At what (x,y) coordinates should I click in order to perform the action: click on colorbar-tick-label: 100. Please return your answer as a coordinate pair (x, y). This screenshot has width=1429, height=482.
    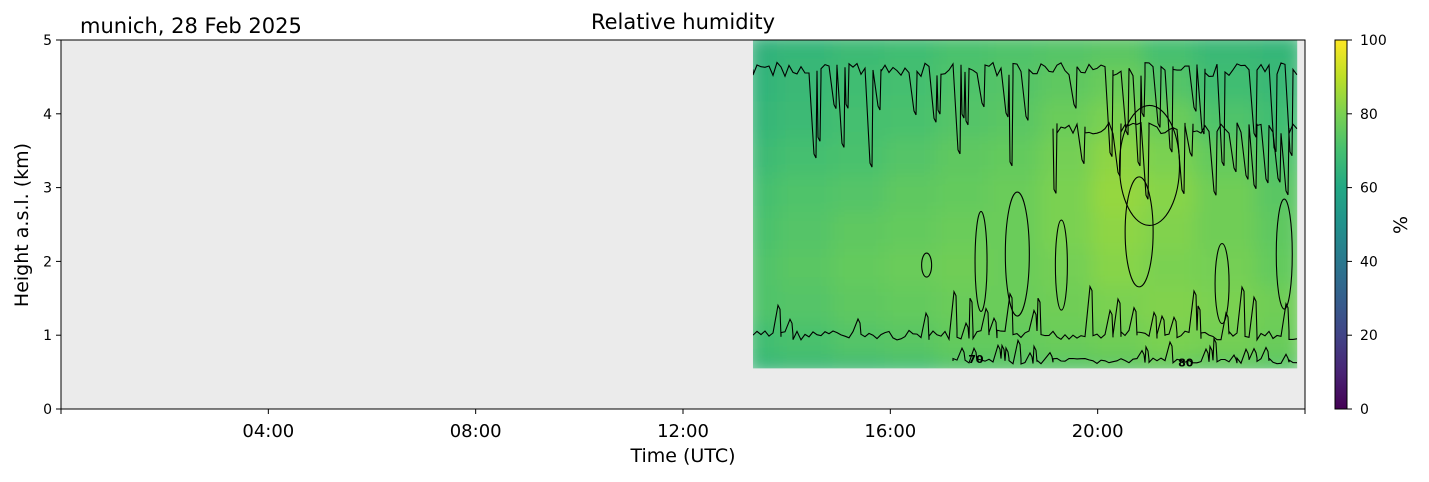
    Looking at the image, I should click on (1373, 41).